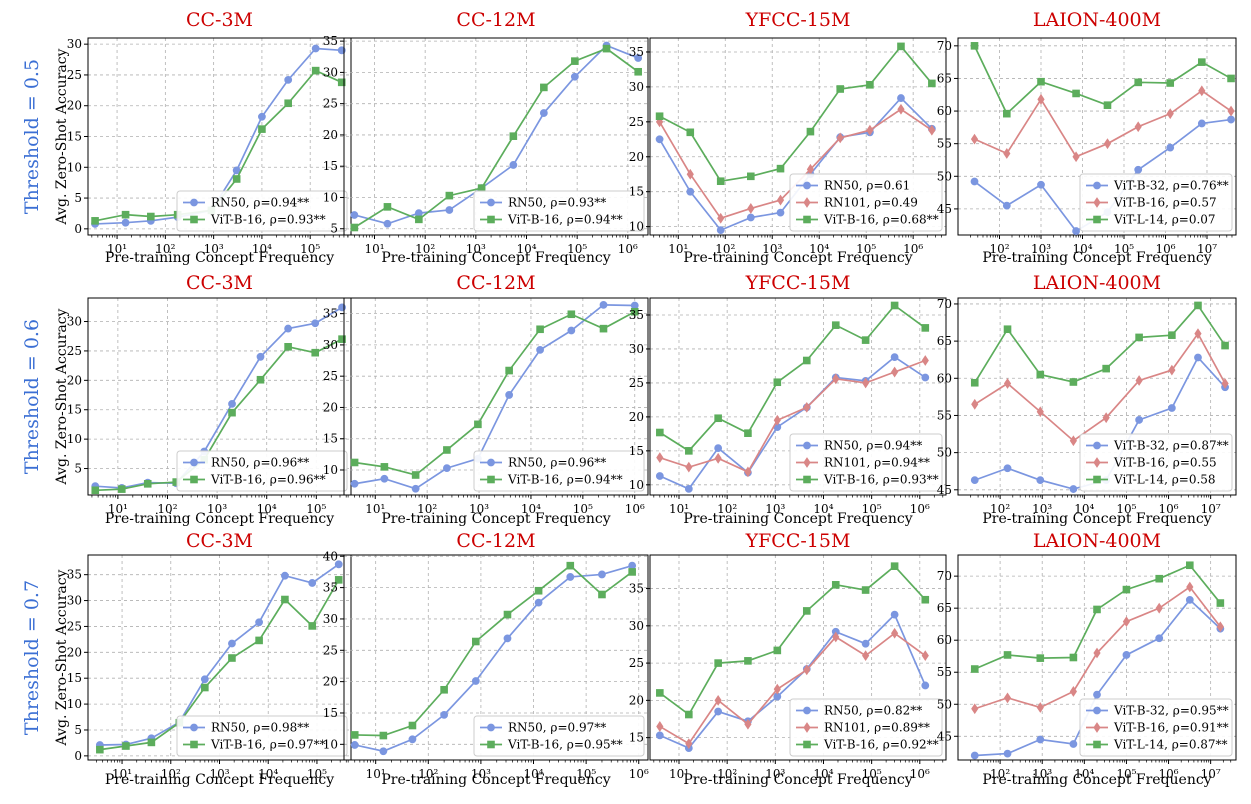 The height and width of the screenshot is (804, 1251). What do you see at coordinates (944, 46) in the screenshot?
I see `y-tick-label: 70` at bounding box center [944, 46].